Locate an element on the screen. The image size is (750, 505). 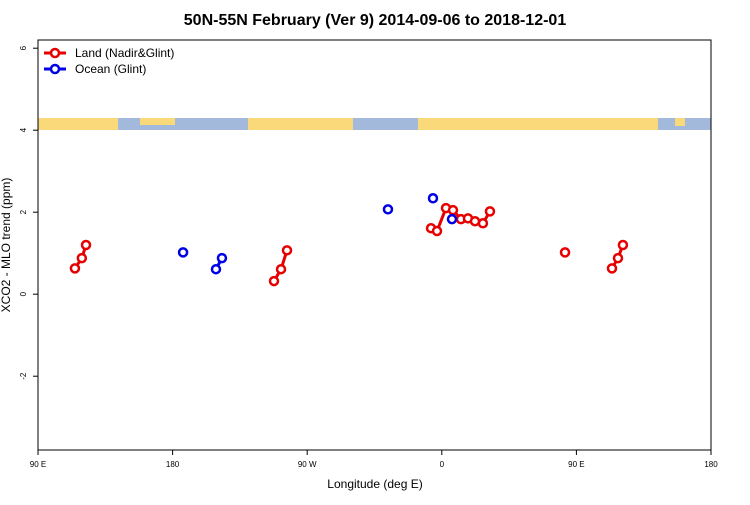
y-axis-label: XCO2 - MLO trend (ppm) is located at coordinates (6, 245).